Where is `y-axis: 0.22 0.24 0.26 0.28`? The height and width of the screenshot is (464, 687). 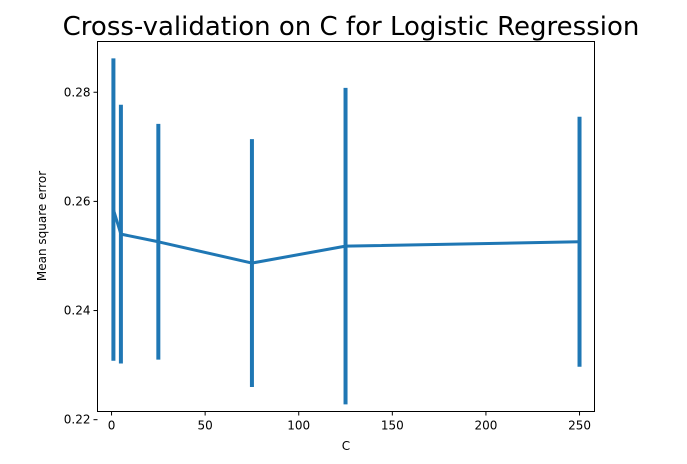 y-axis: 0.22 0.24 0.26 0.28 is located at coordinates (81, 256).